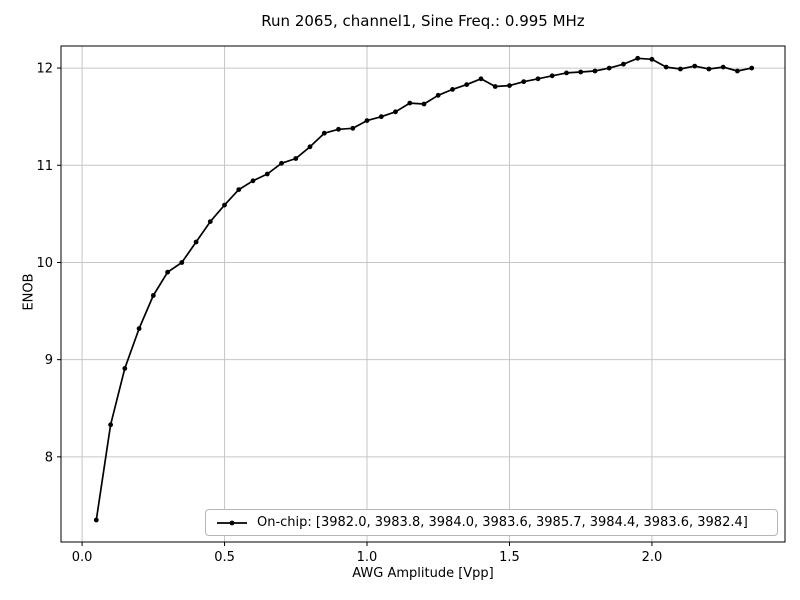 The image size is (800, 600). I want to click on y-tick-label: 10, so click(44, 263).